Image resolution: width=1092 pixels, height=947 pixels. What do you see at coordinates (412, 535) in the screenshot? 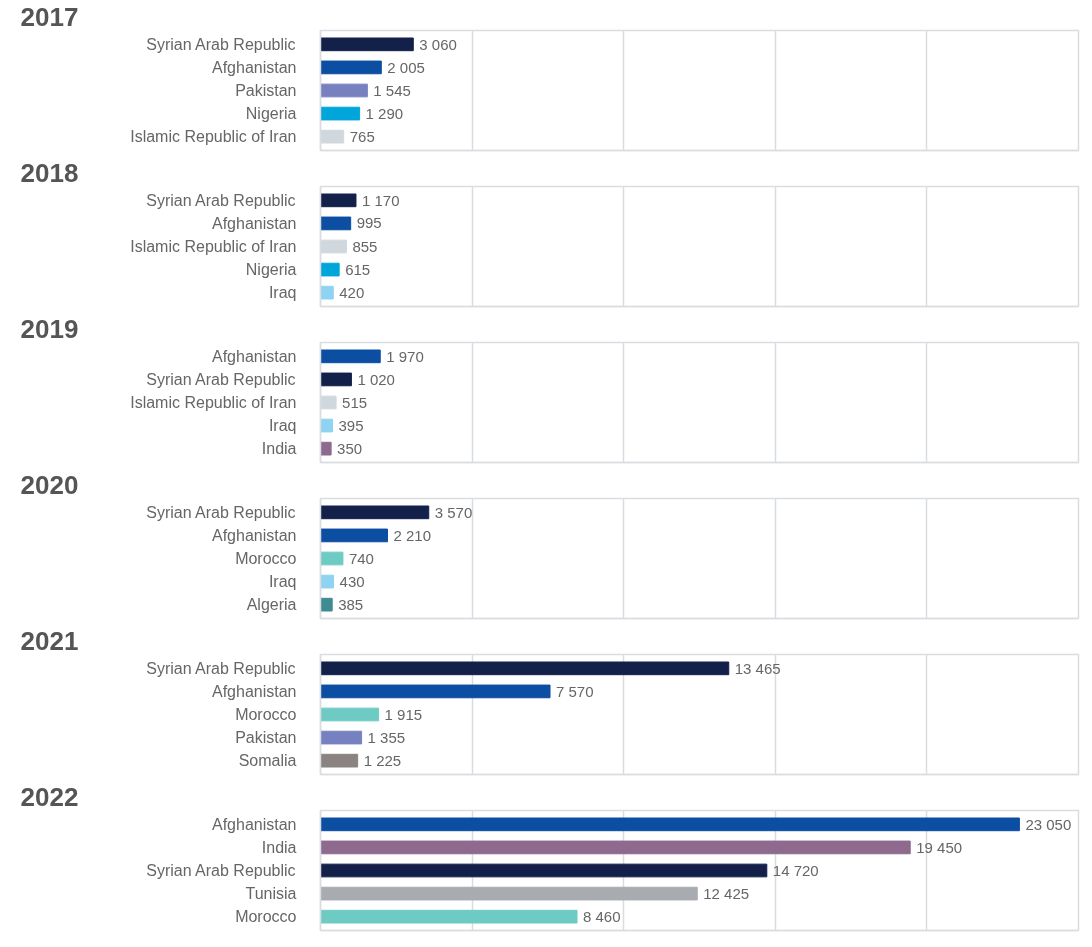
I see `data-label: 2 210` at bounding box center [412, 535].